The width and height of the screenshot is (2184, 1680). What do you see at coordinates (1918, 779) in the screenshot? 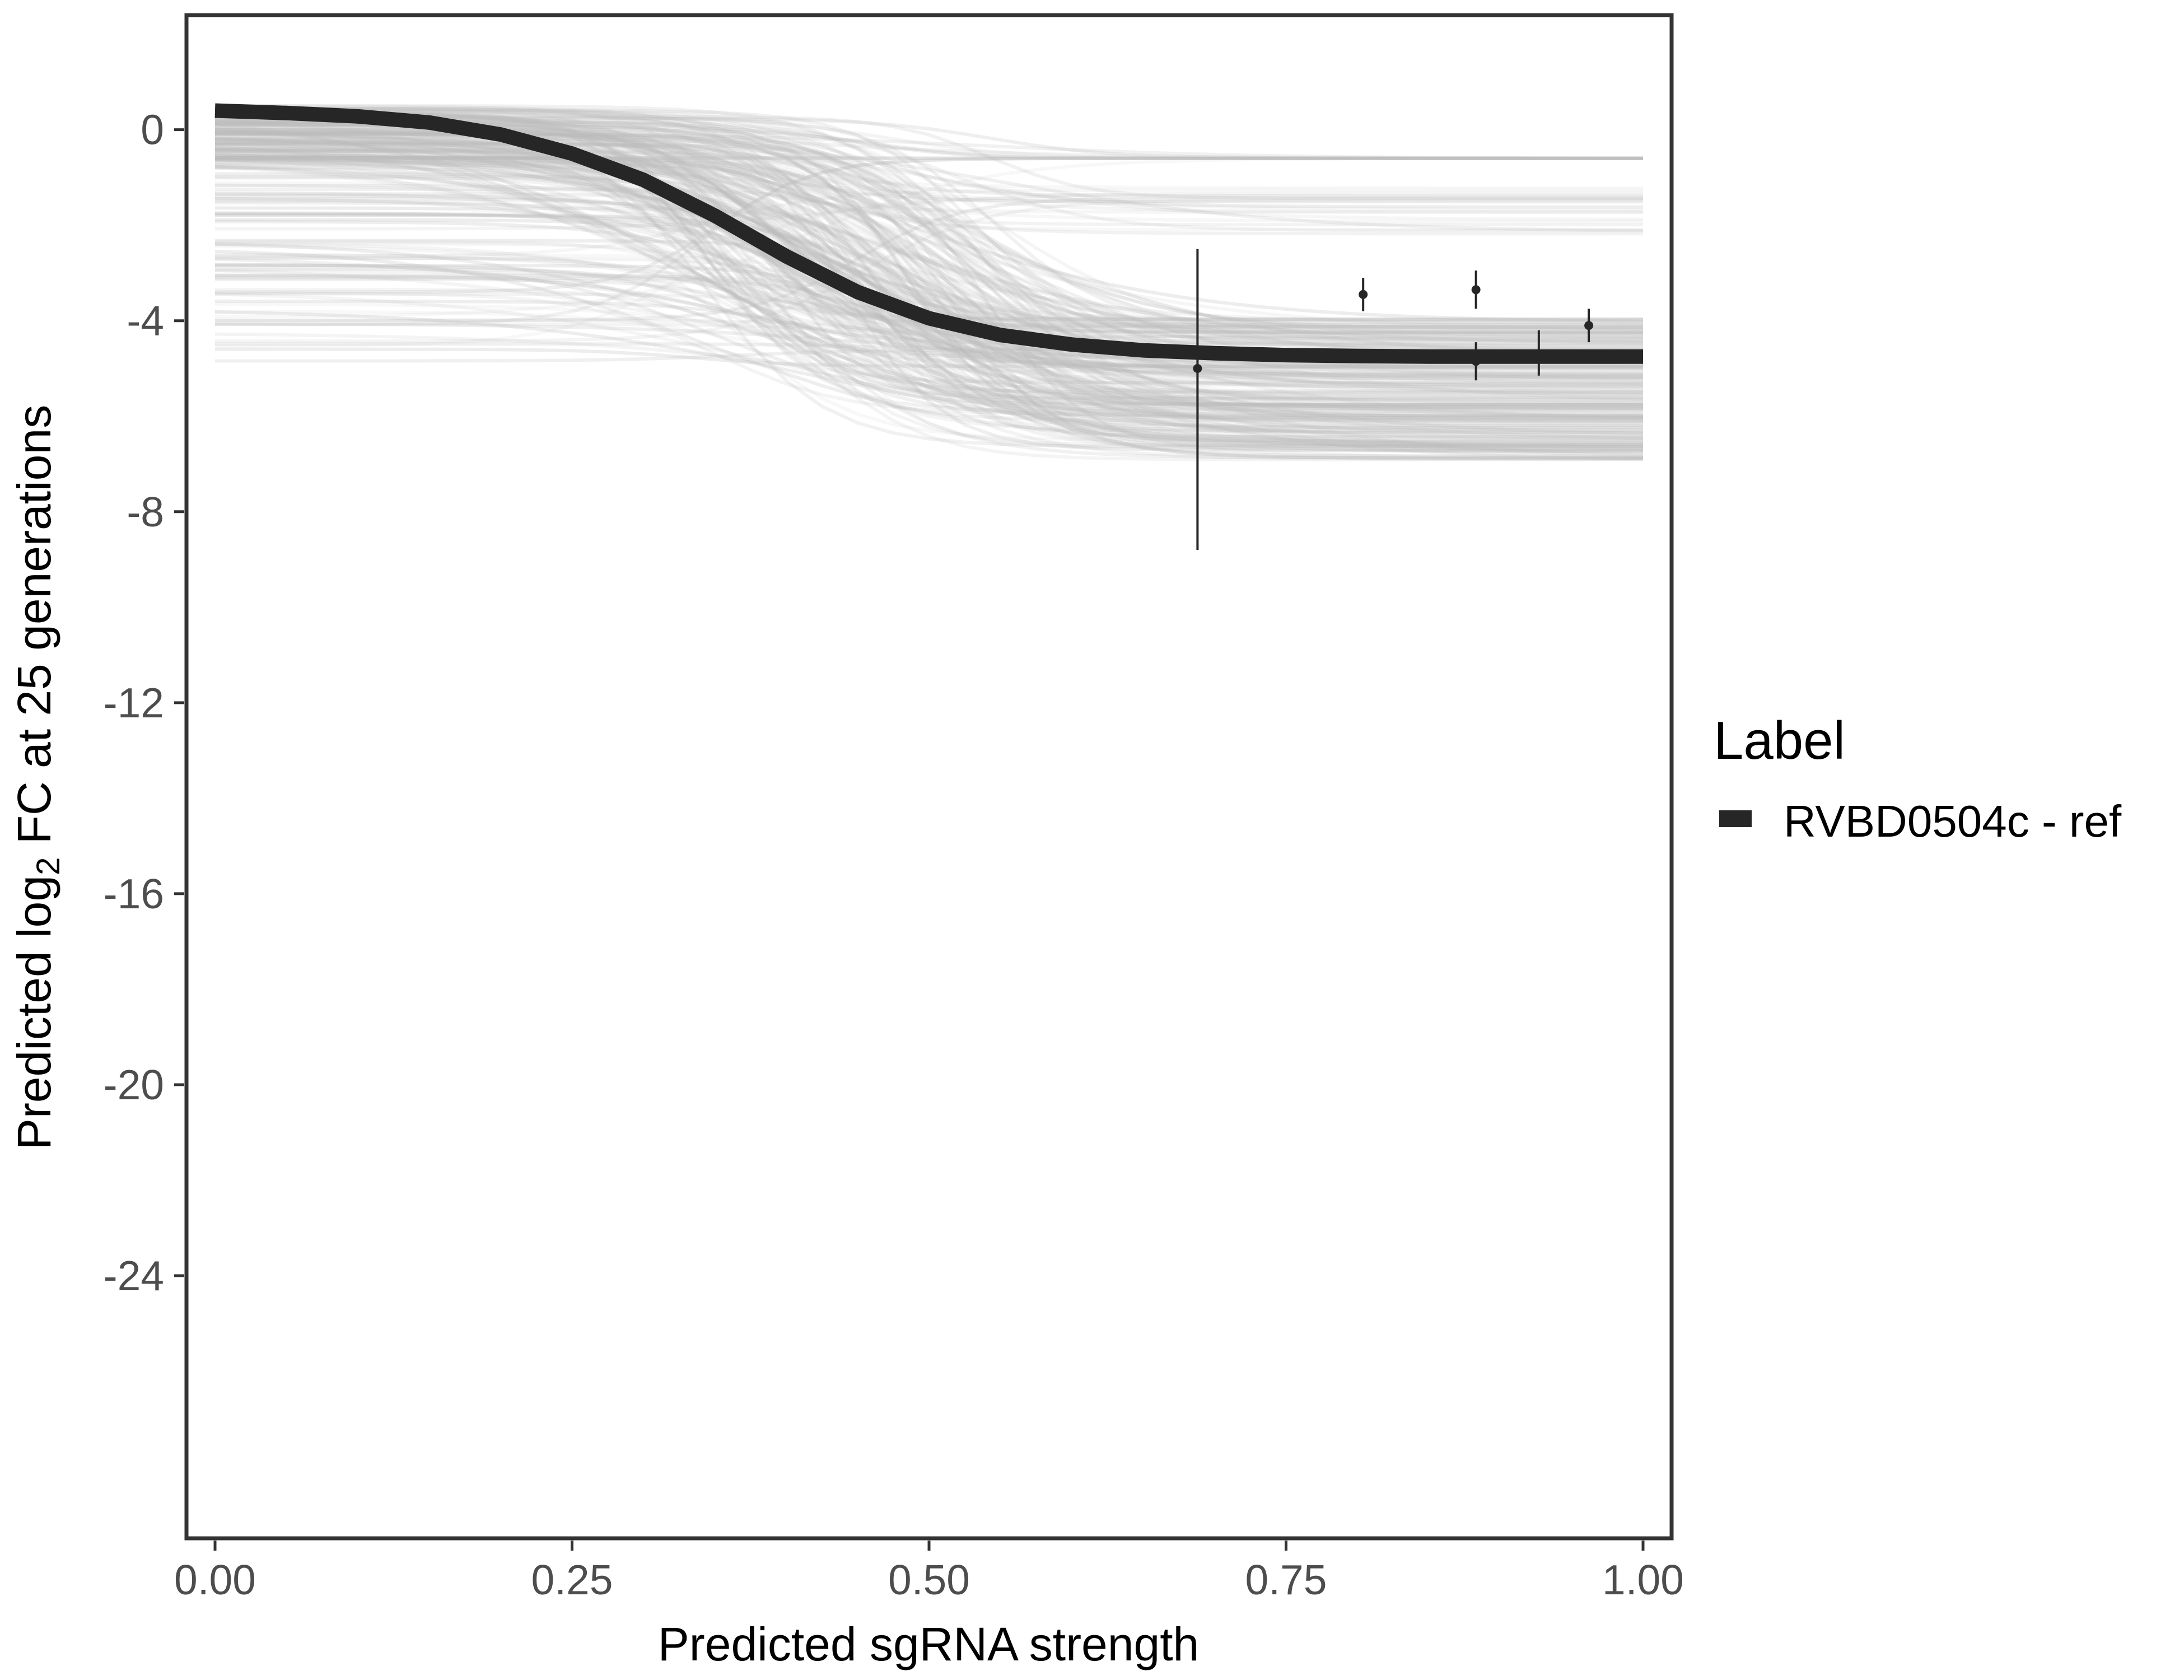
I see `legend: Label RVBD0504c - ref` at bounding box center [1918, 779].